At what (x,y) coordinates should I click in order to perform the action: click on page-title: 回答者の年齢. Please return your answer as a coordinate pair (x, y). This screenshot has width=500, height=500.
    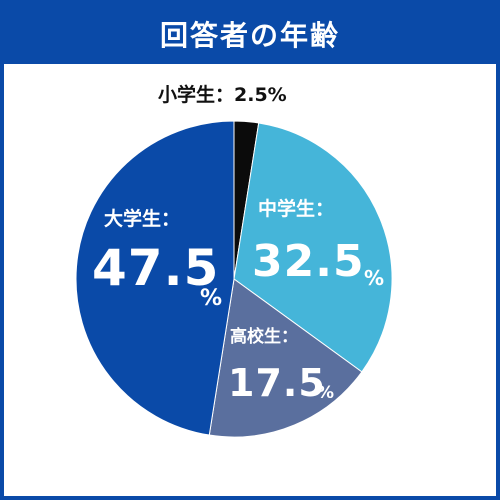
    Looking at the image, I should click on (249, 35).